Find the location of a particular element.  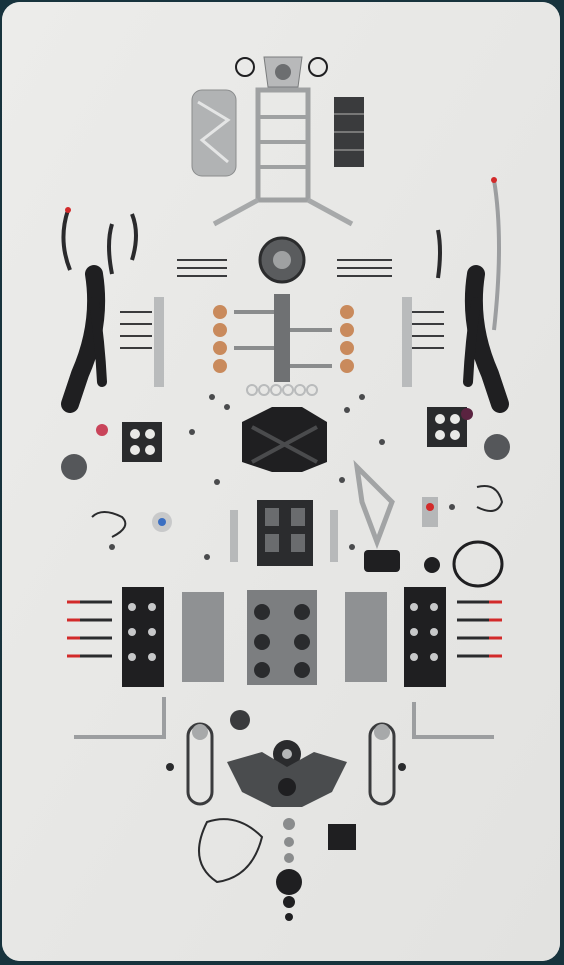

cylinder-heads is located at coordinates (284, 637).